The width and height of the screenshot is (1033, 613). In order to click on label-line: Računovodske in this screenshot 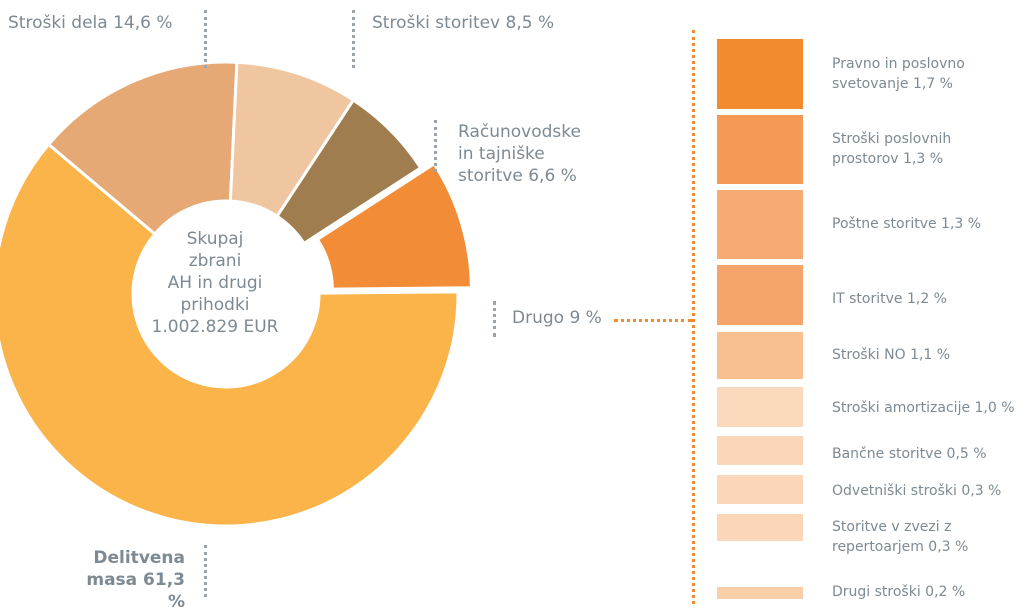, I will do `click(519, 132)`.